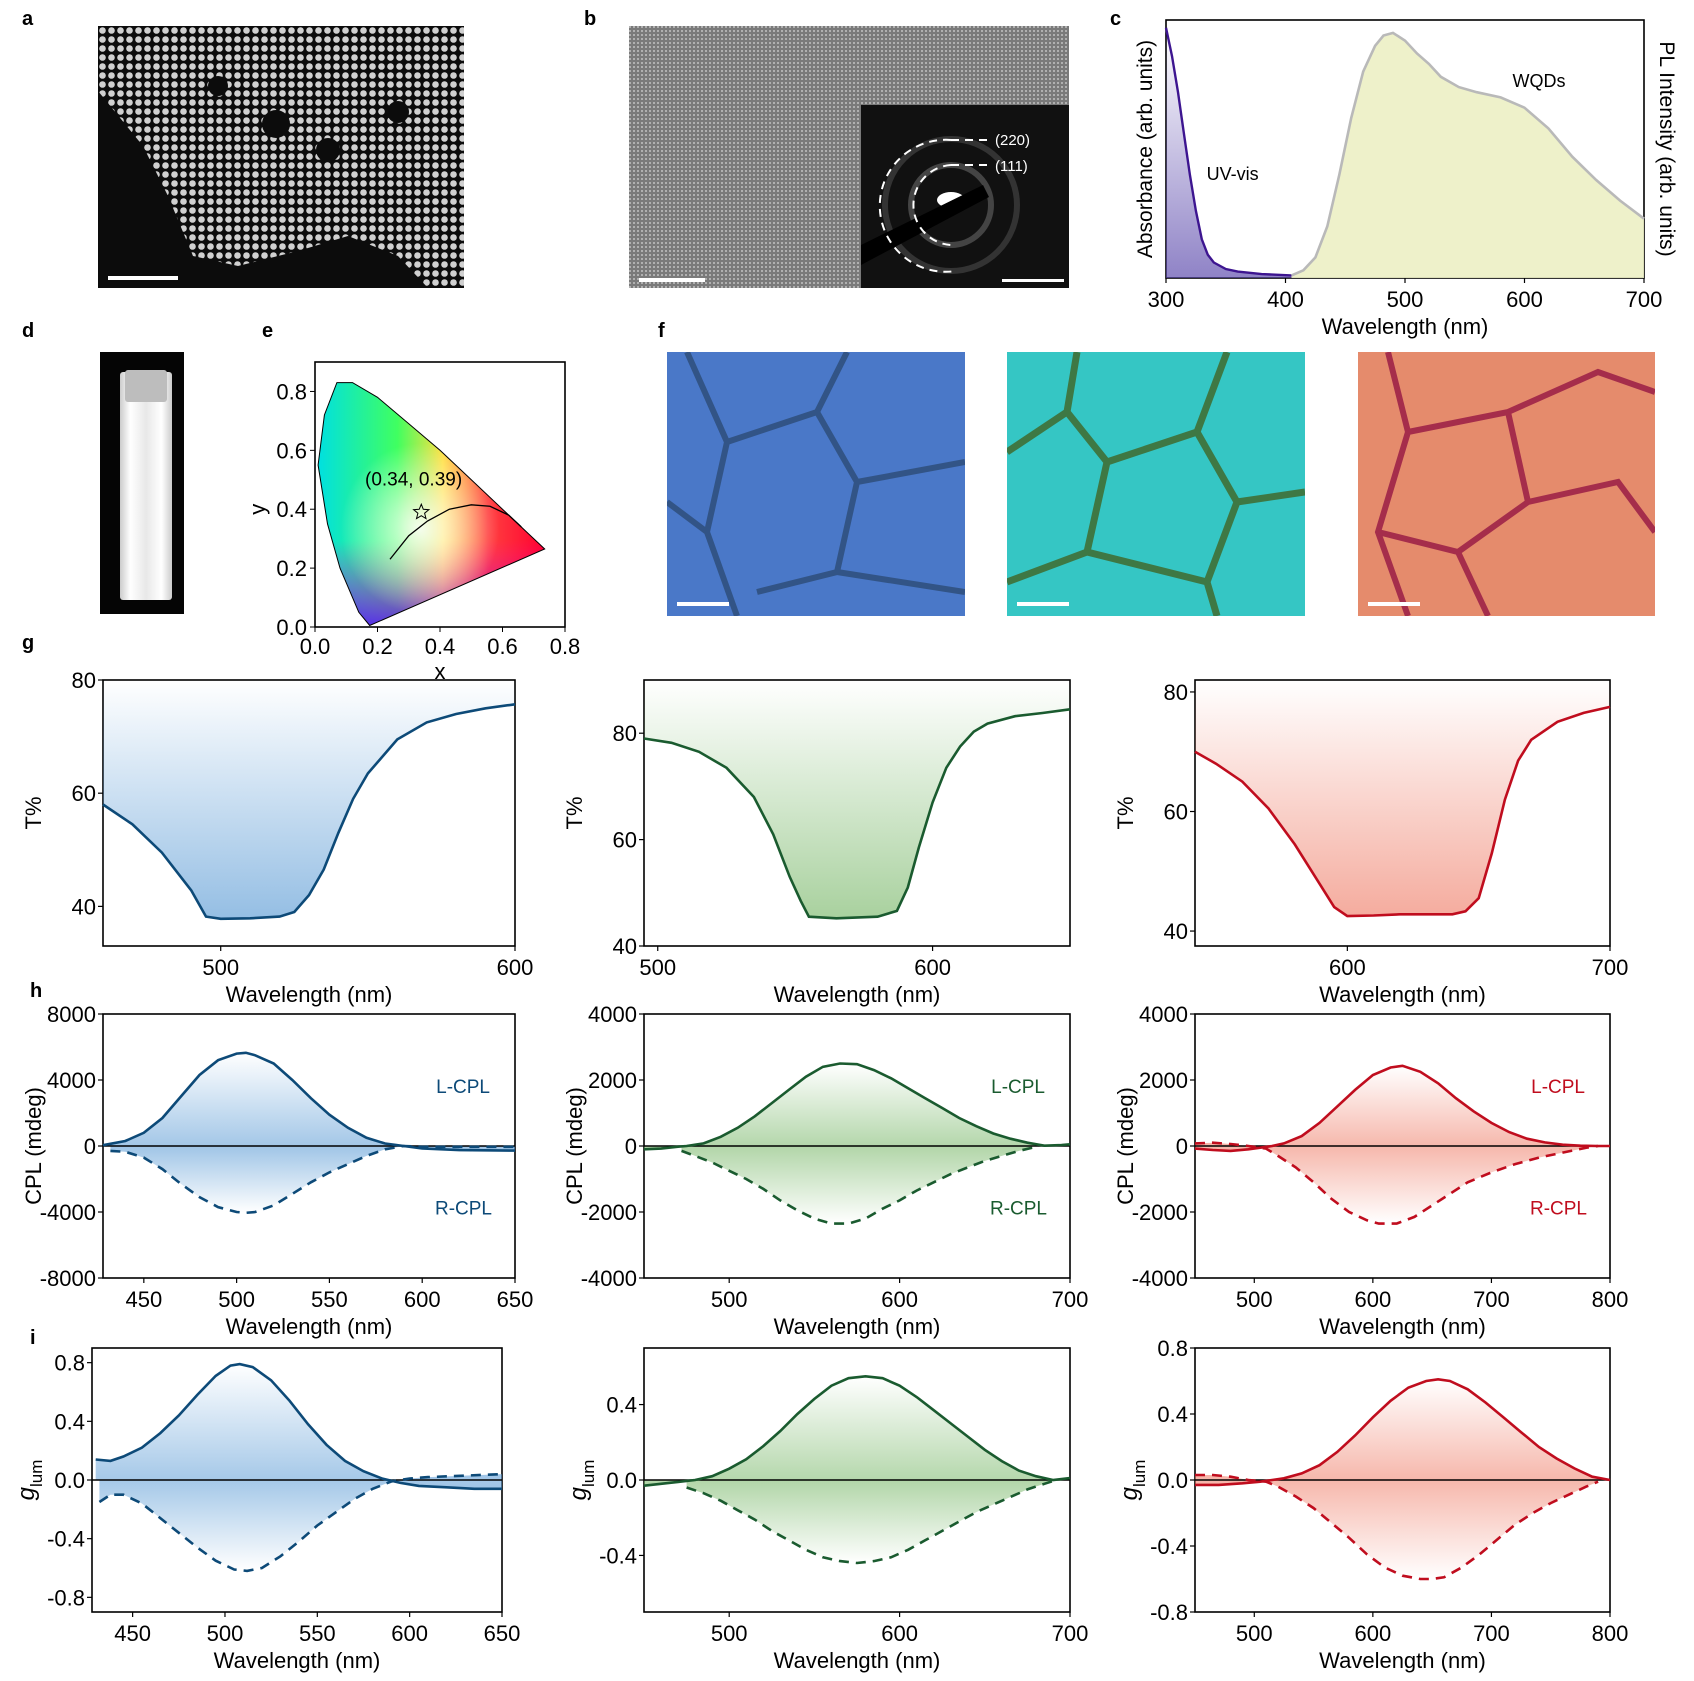 This screenshot has height=1681, width=1694. I want to click on cuvette-cap, so click(146, 386).